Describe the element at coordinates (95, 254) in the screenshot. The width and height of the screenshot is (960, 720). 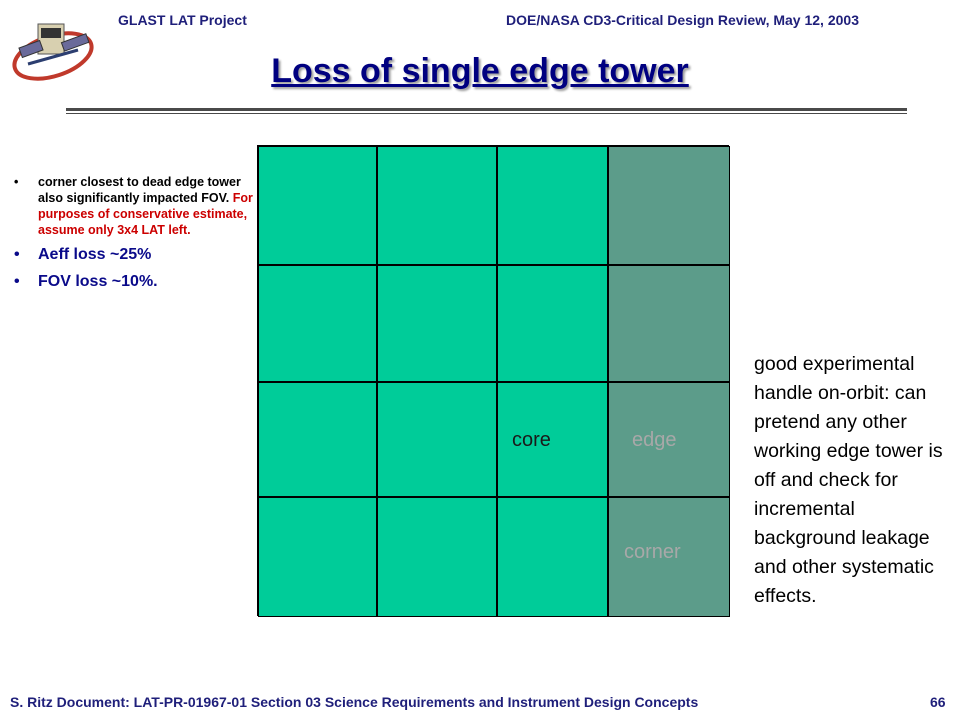
I see `bullet-text: Aeff loss ~25%` at that location.